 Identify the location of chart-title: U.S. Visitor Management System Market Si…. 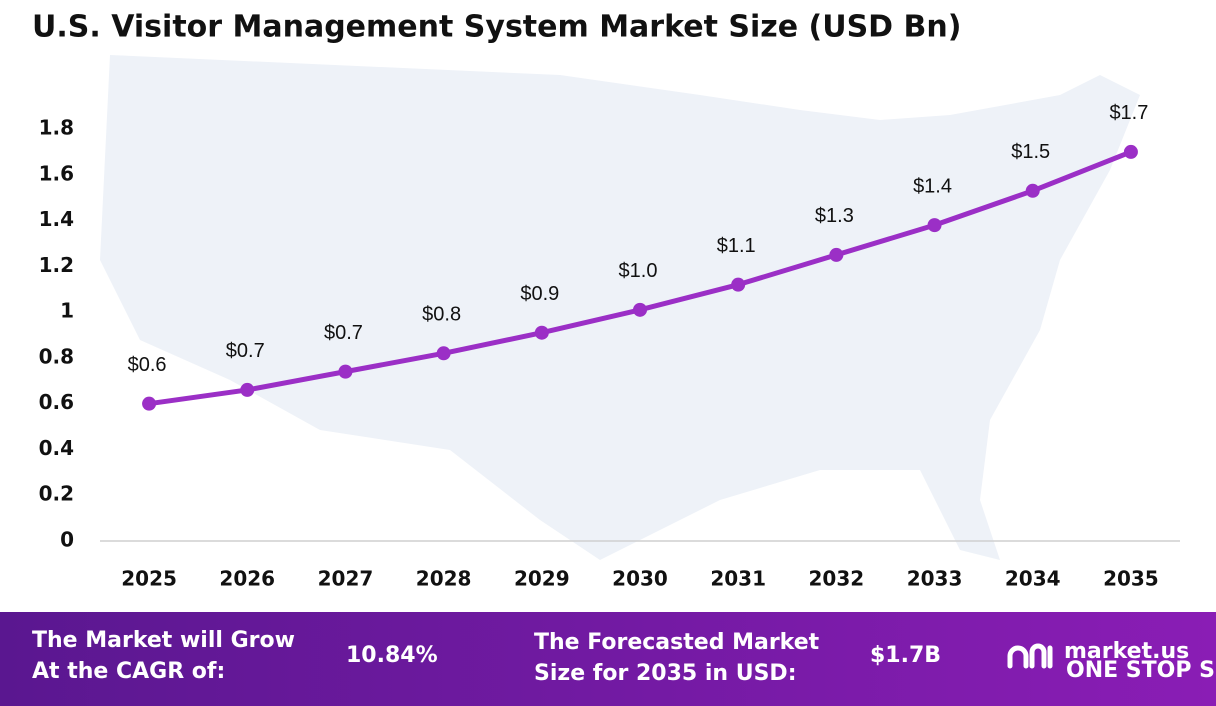
(496, 27).